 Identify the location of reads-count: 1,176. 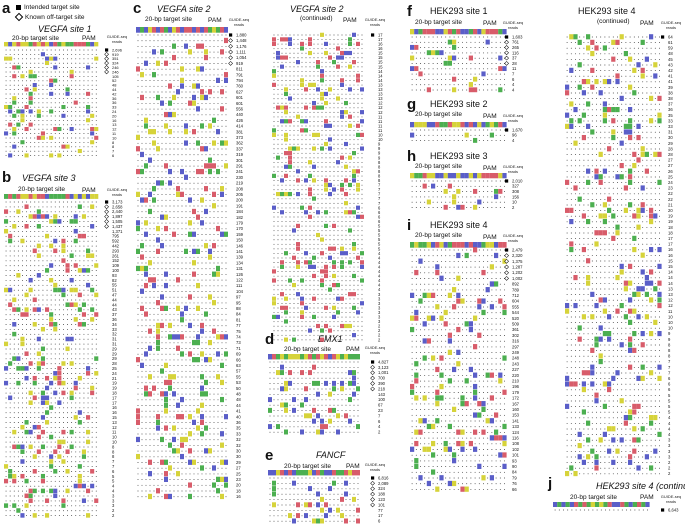
(241, 46).